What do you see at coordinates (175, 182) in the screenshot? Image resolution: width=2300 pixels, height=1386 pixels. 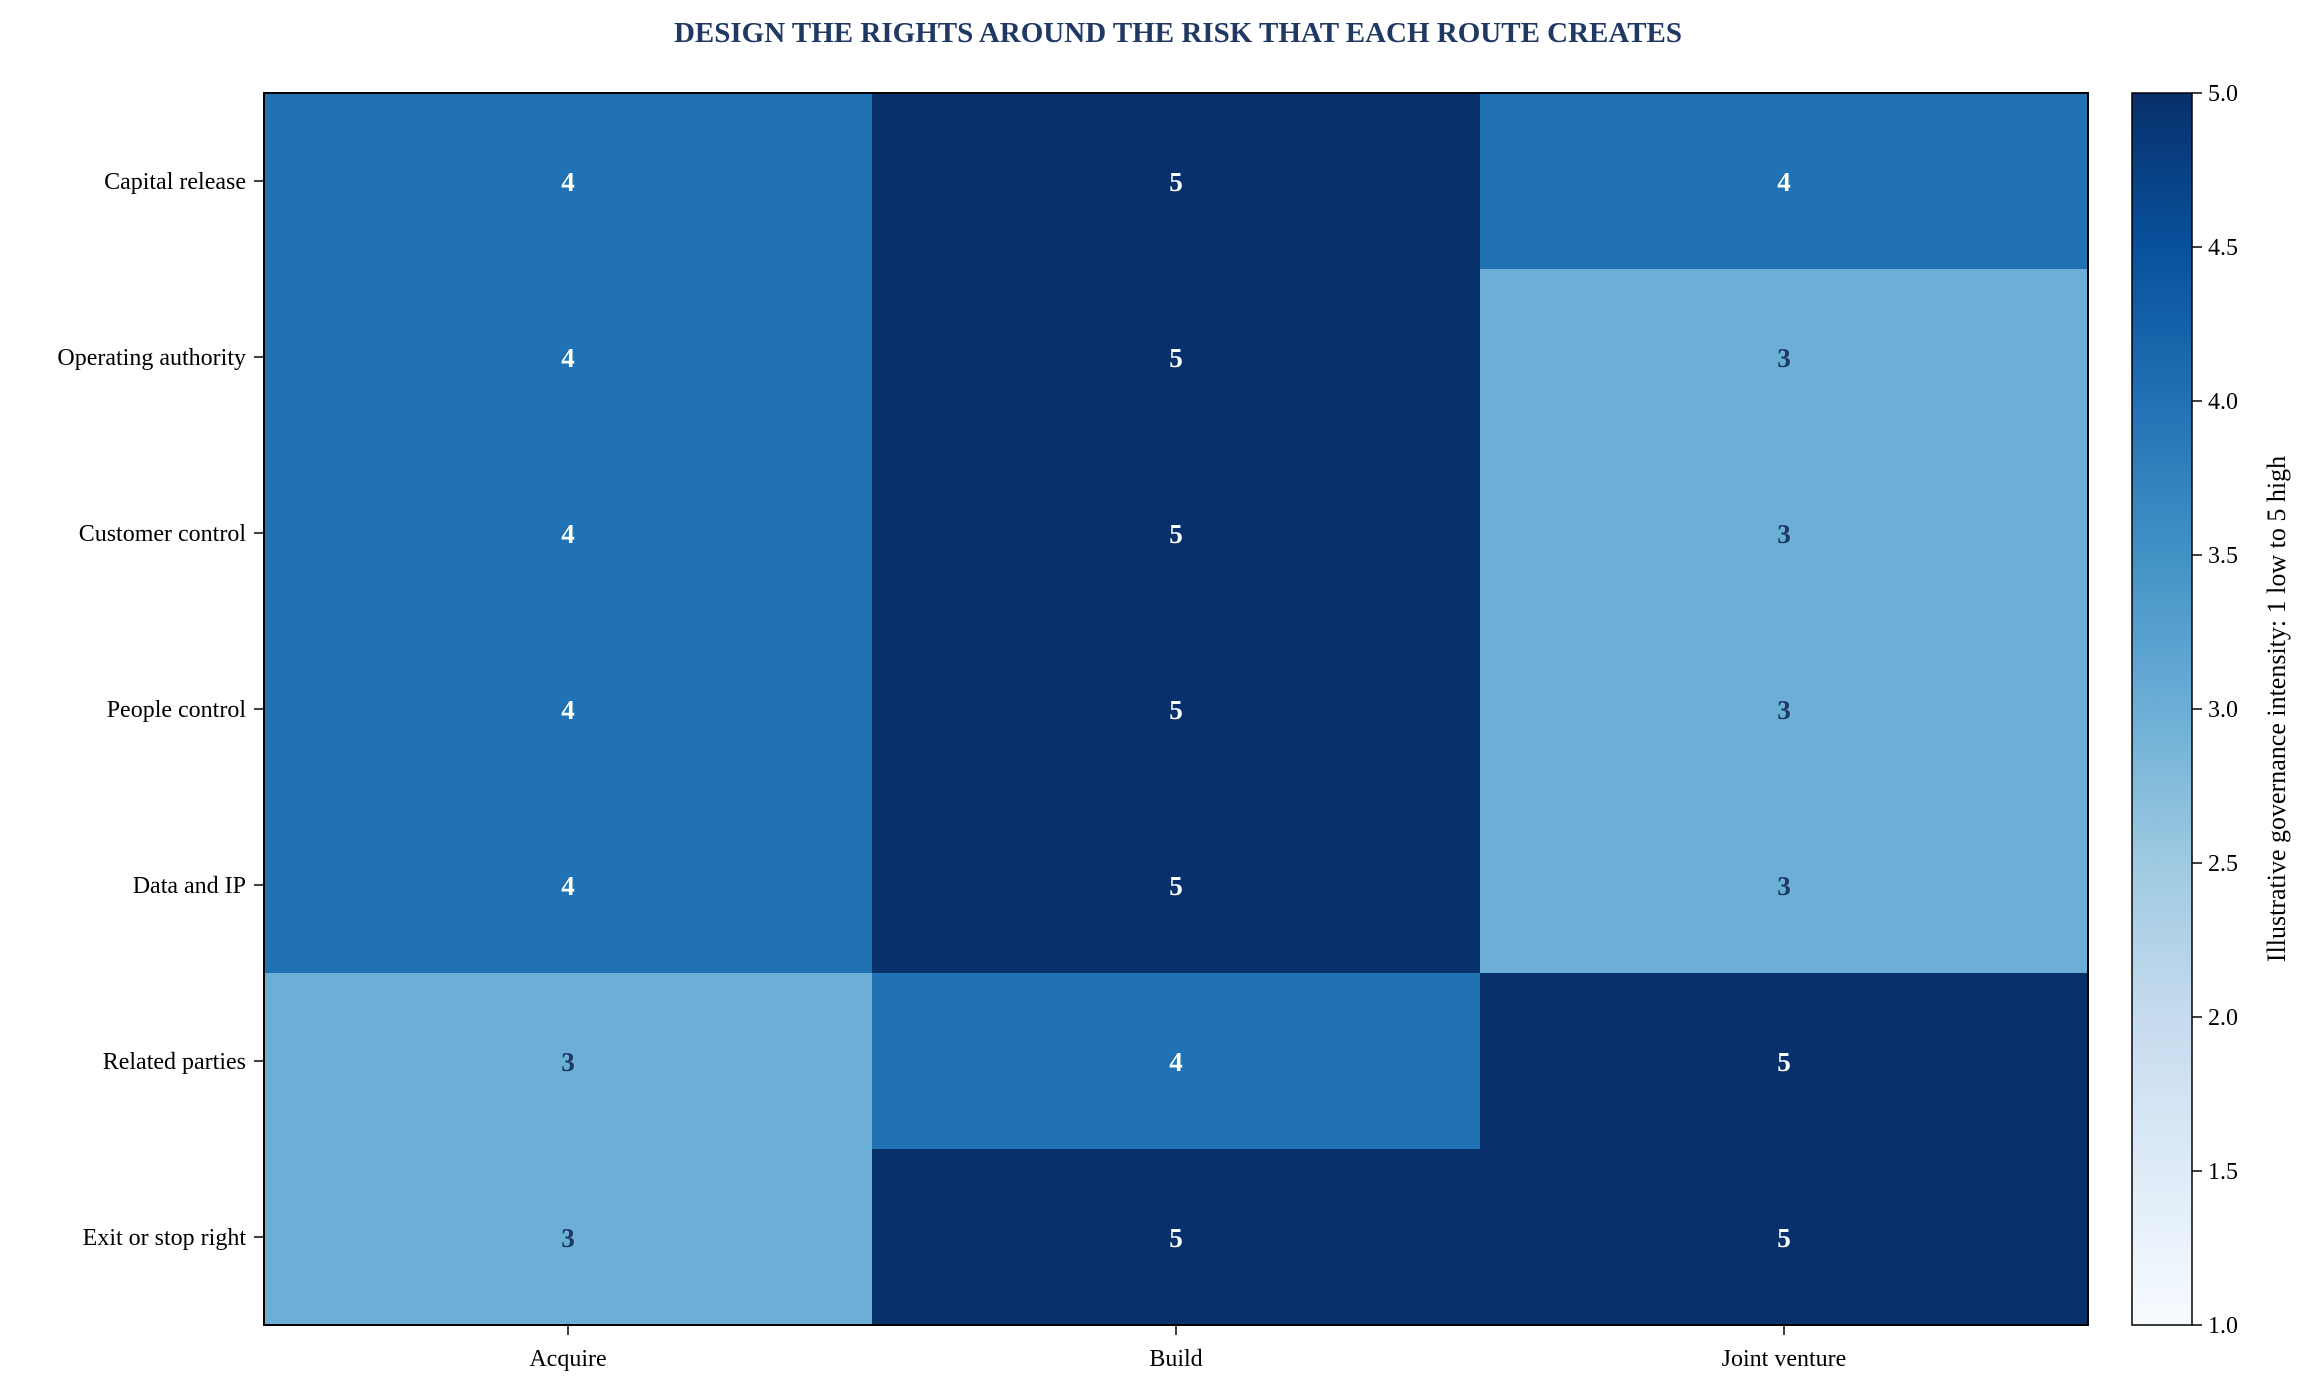 I see `y-tick-label: Capital release` at bounding box center [175, 182].